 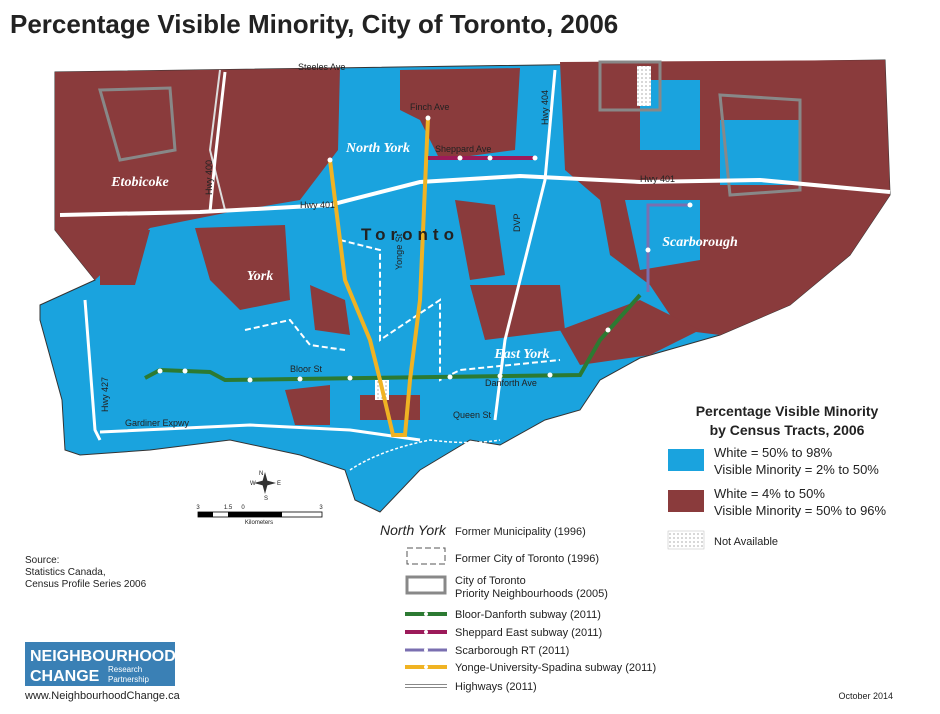 I want to click on shoreline, so click(x=425, y=455).